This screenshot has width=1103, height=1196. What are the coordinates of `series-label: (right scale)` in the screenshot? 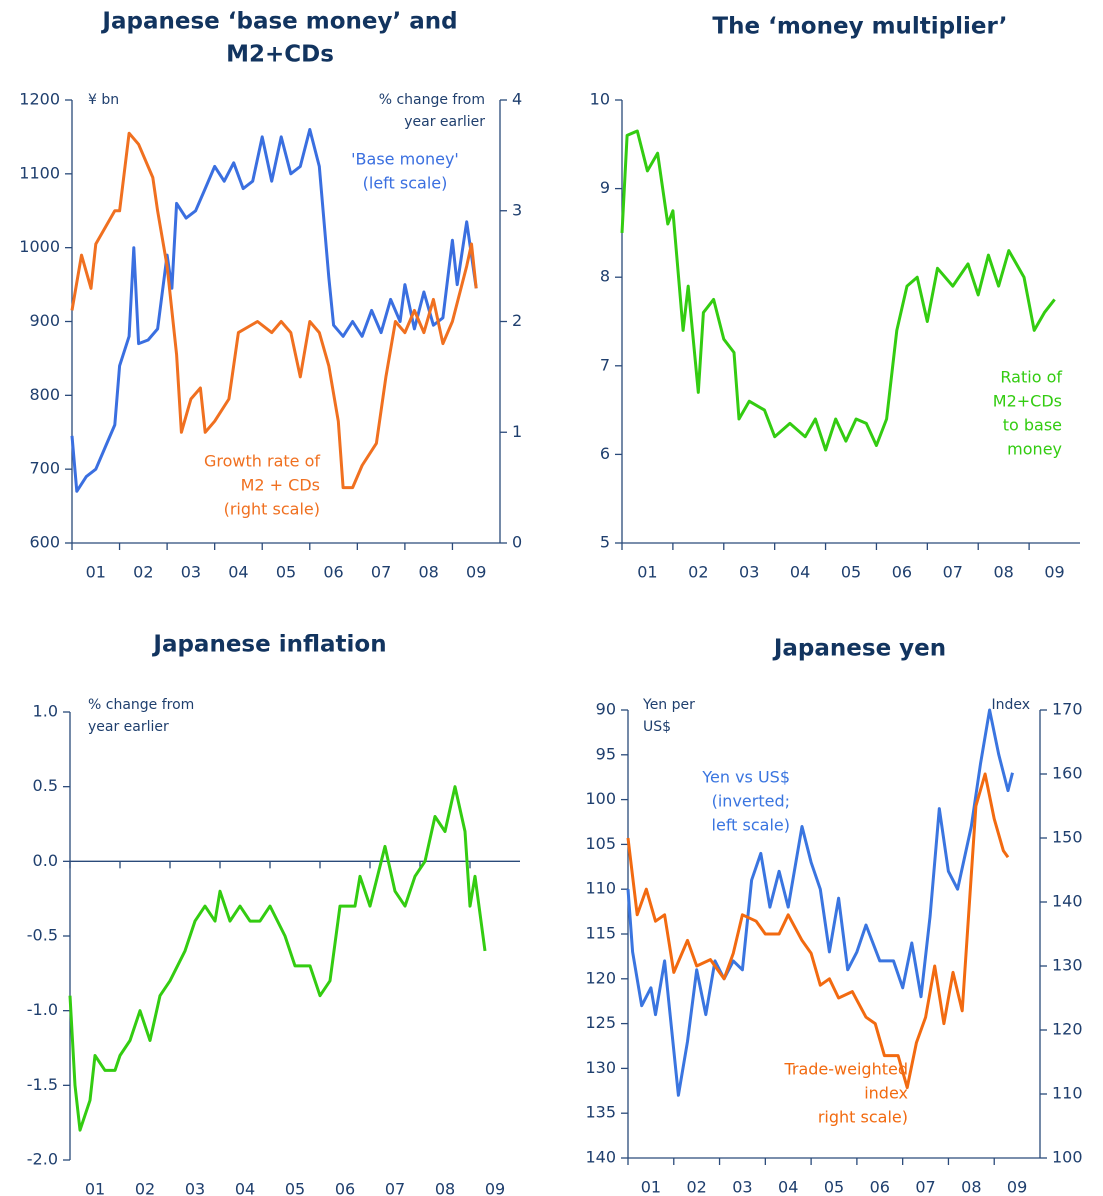 It's located at (272, 509).